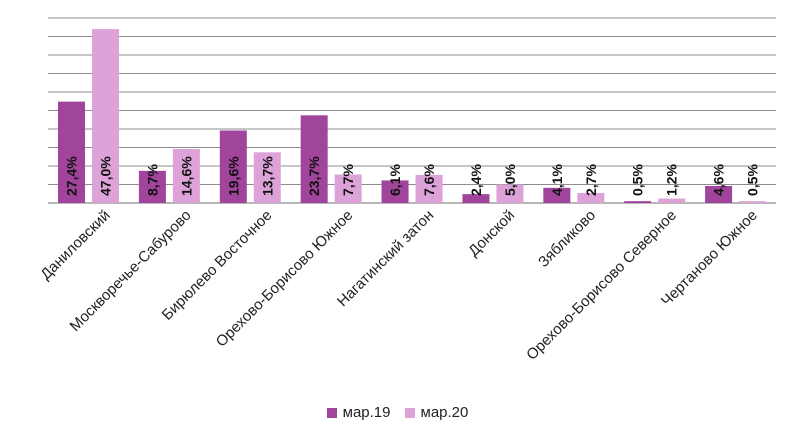  Describe the element at coordinates (429, 180) in the screenshot. I see `data-label-series-2-5: 7,6%` at that location.